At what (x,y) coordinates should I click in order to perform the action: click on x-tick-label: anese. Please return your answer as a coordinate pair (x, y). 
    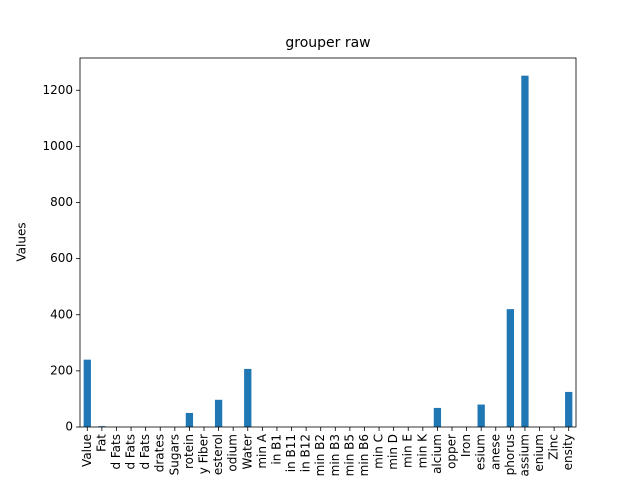
    Looking at the image, I should click on (495, 452).